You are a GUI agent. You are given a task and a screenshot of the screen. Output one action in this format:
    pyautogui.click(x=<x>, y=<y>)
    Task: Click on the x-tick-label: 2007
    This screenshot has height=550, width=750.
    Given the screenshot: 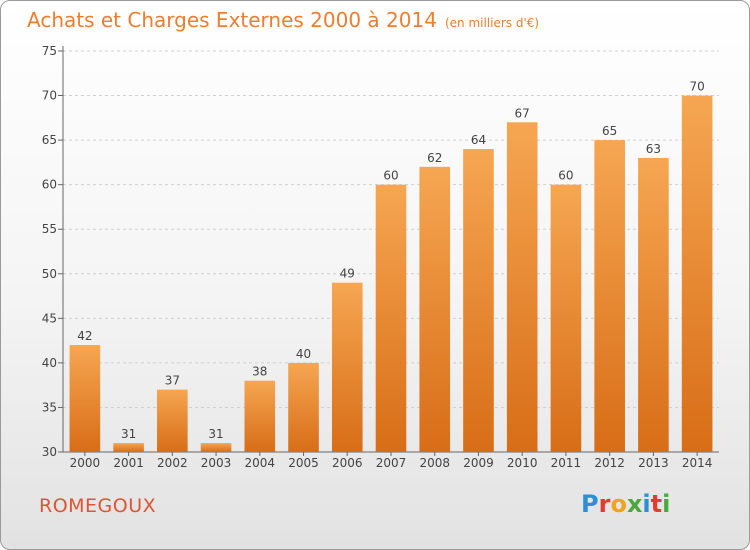 What is the action you would take?
    pyautogui.click(x=391, y=463)
    